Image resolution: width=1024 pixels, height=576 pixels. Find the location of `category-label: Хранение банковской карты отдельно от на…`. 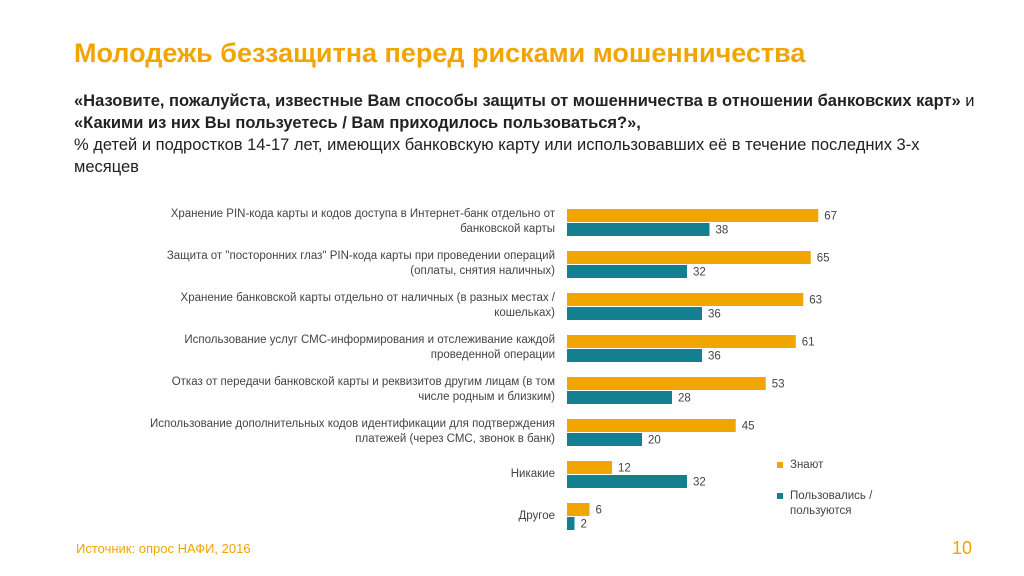

category-label: Хранение банковской карты отдельно от на… is located at coordinates (367, 305).